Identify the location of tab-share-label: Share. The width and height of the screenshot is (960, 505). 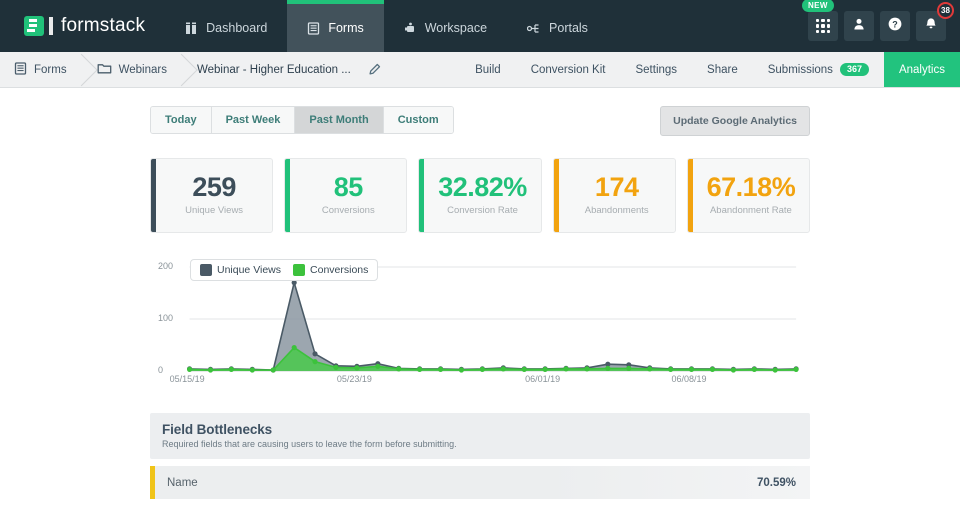
(722, 69).